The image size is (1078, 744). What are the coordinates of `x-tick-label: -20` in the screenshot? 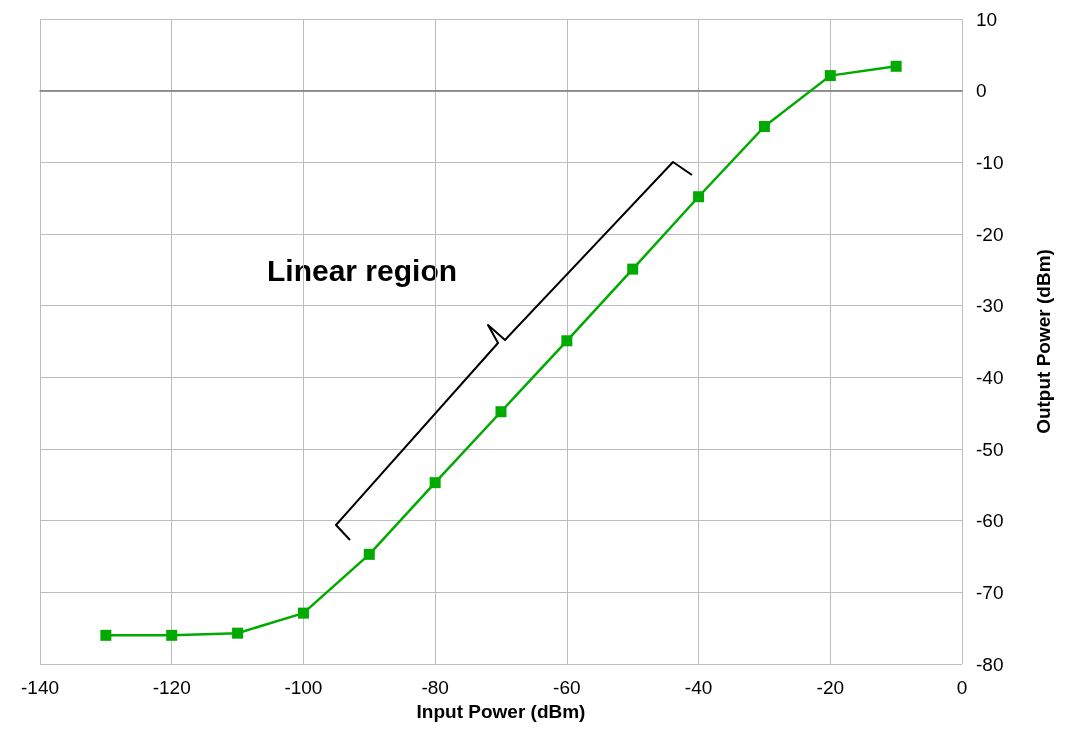 It's located at (830, 687).